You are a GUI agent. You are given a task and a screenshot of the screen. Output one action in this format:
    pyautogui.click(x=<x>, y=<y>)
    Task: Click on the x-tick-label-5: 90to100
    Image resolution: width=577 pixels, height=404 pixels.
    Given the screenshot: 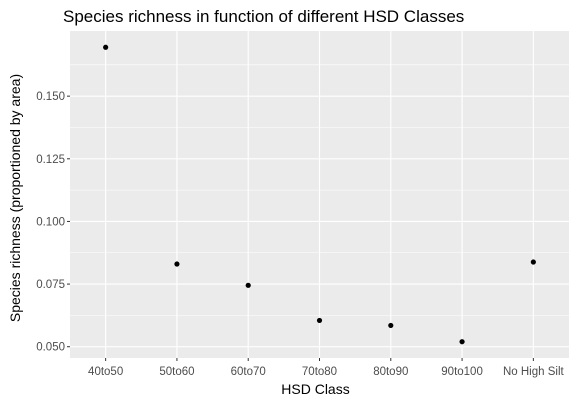 What is the action you would take?
    pyautogui.click(x=462, y=372)
    